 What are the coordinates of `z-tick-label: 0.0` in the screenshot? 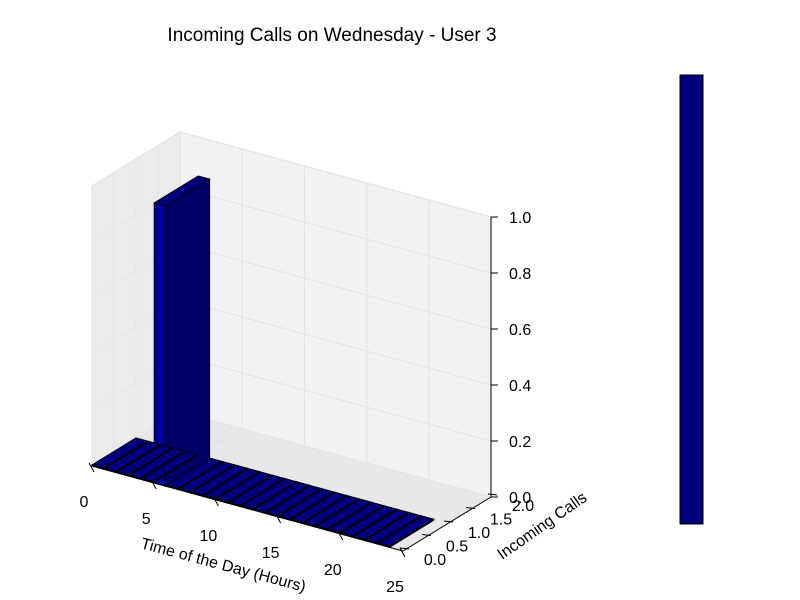 It's located at (520, 498).